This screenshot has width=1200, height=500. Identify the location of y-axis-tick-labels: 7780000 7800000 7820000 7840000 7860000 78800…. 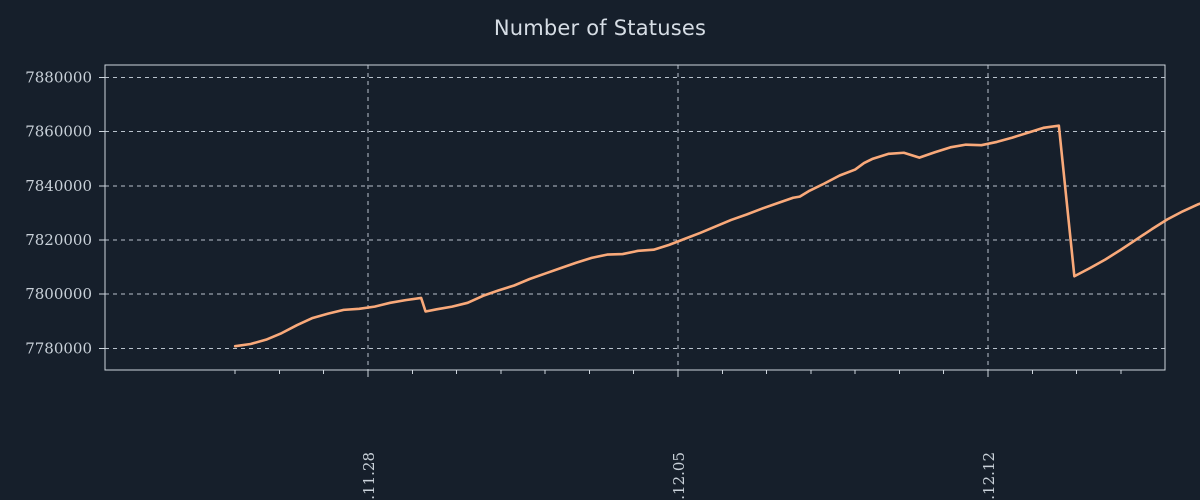
(58, 212).